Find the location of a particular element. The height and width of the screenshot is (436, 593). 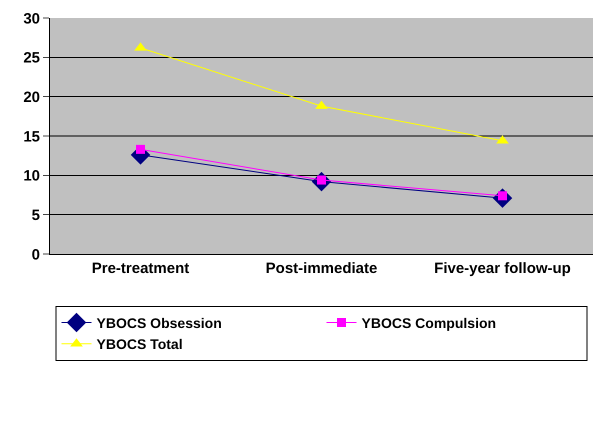

x-tick-label: Five-year follow-up is located at coordinates (502, 268).